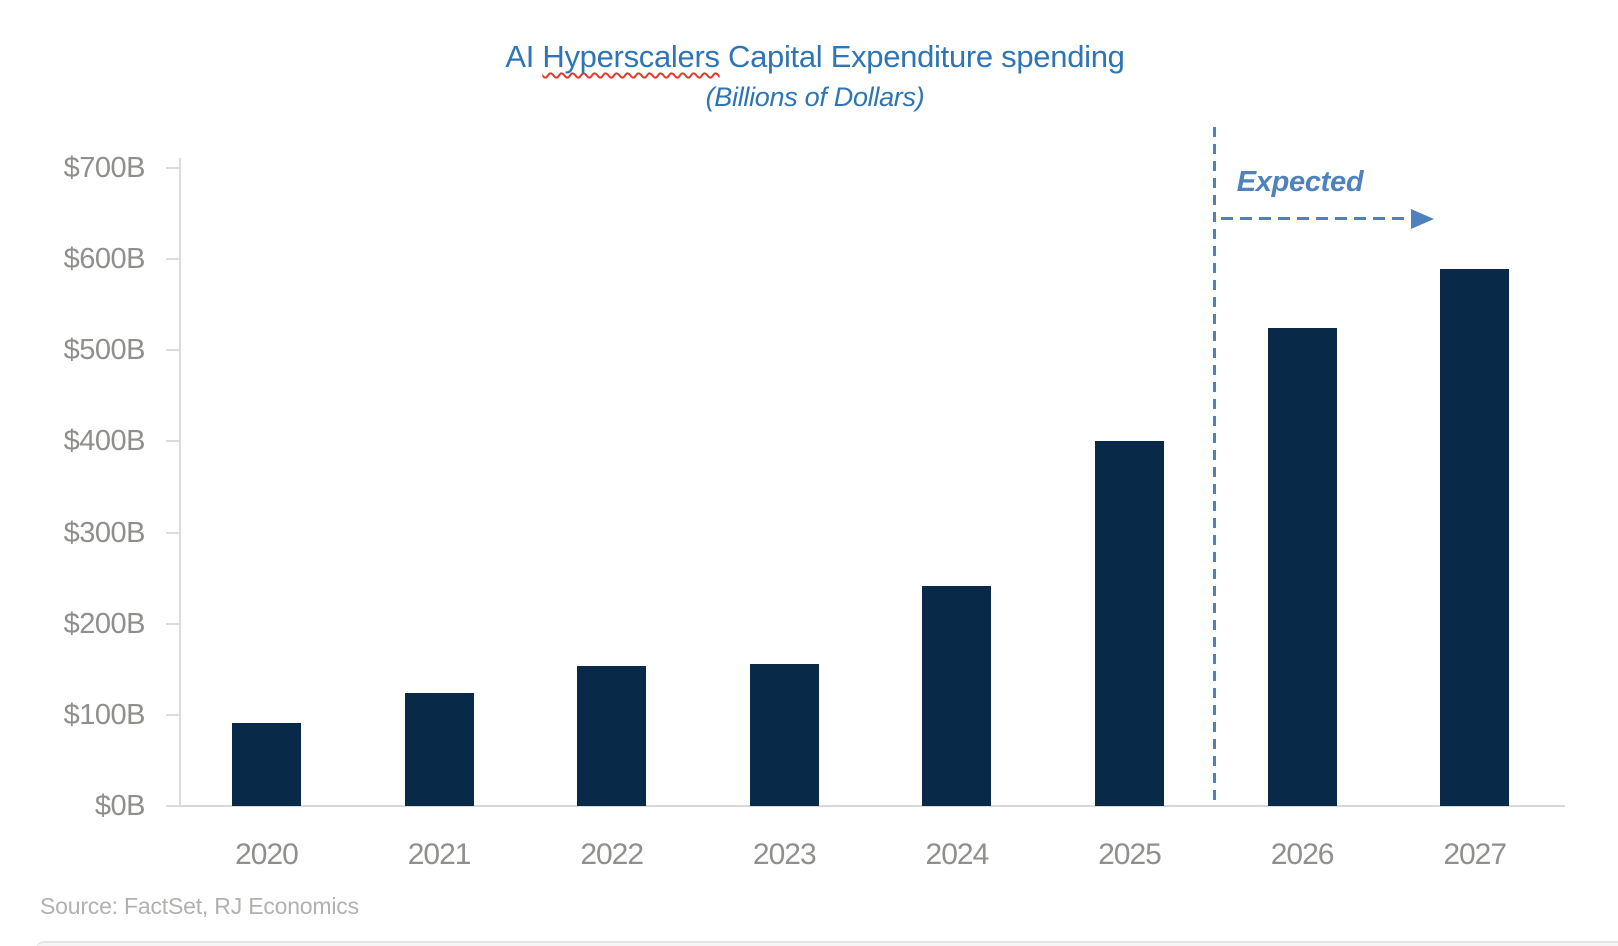  What do you see at coordinates (1302, 854) in the screenshot?
I see `x-axis-label-2026: 2026` at bounding box center [1302, 854].